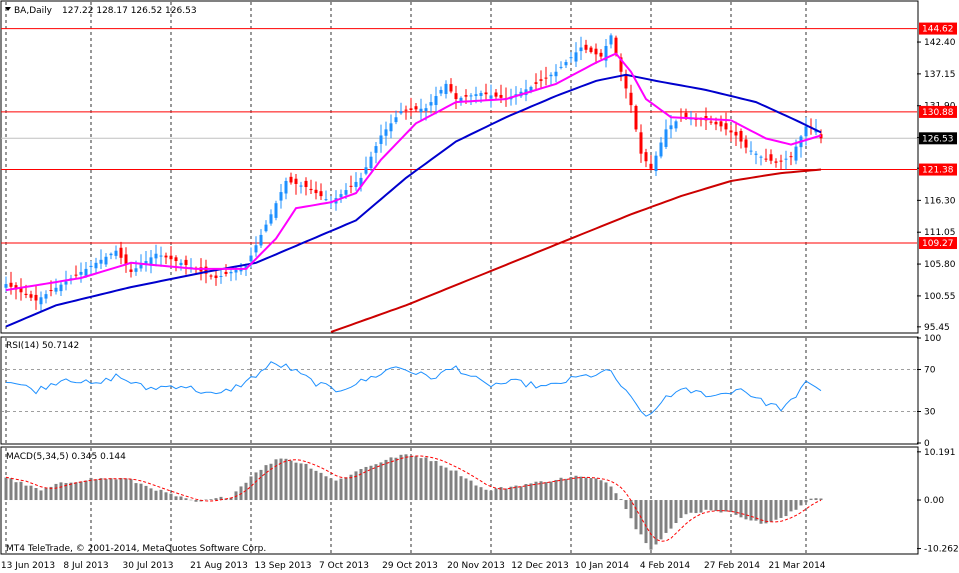 This screenshot has width=959, height=573. What do you see at coordinates (576, 250) in the screenshot?
I see `moving-average-long` at bounding box center [576, 250].